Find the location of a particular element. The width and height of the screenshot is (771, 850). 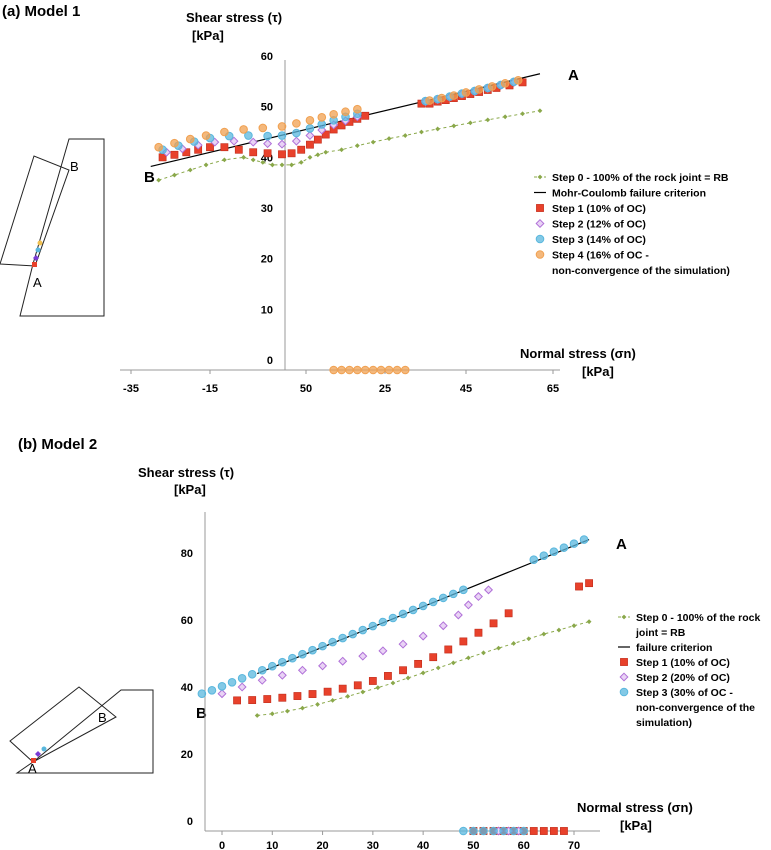

panel-a-end-label-a: A is located at coordinates (573, 75).